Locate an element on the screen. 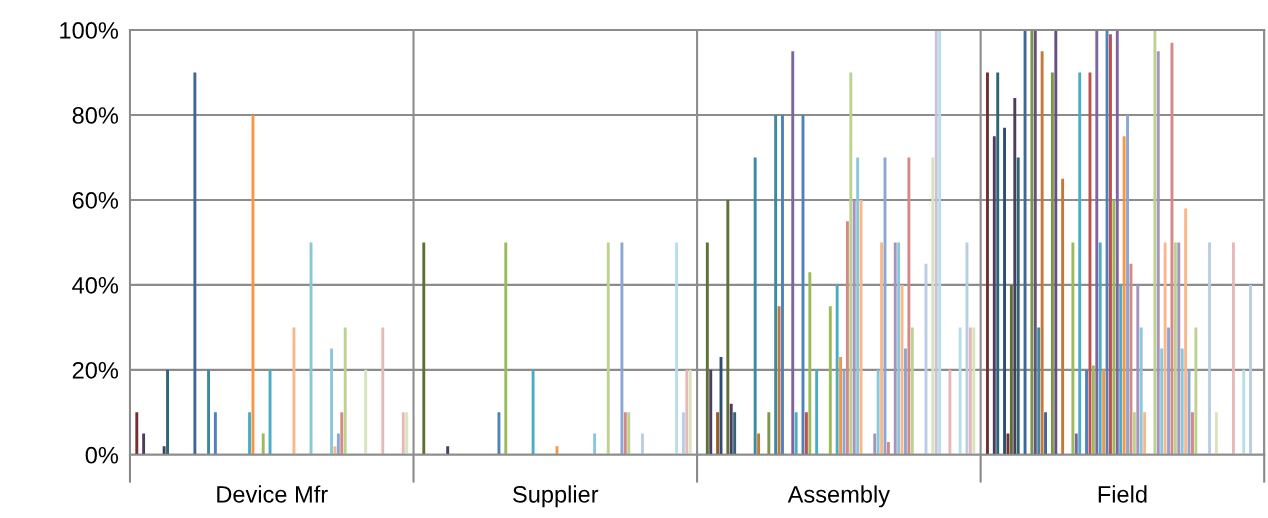 The height and width of the screenshot is (518, 1268). y-tick-label: 20% is located at coordinates (95, 370).